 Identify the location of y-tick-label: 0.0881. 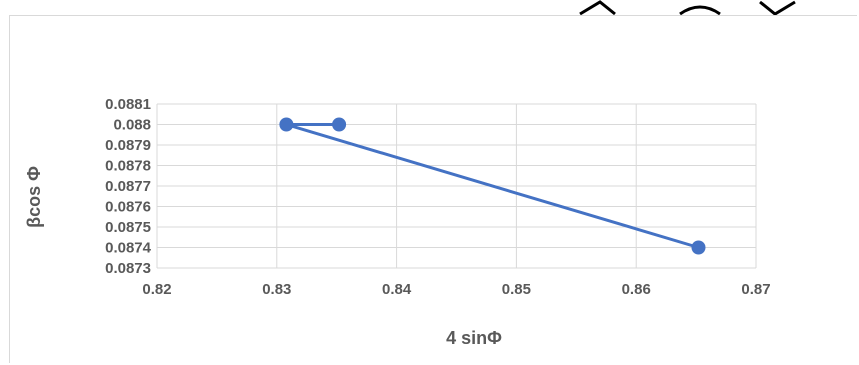
(128, 104).